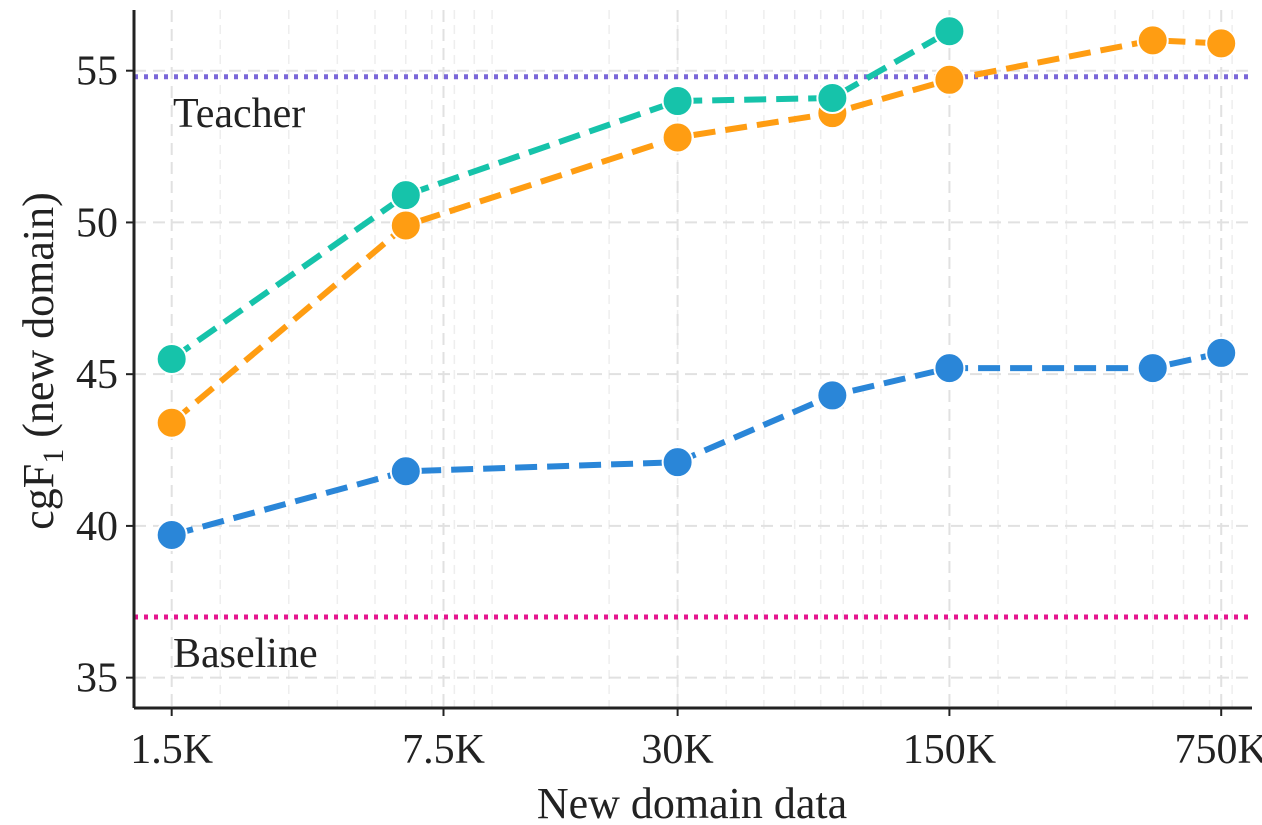  Describe the element at coordinates (239, 114) in the screenshot. I see `reference-label-teacher: Teacher` at that location.